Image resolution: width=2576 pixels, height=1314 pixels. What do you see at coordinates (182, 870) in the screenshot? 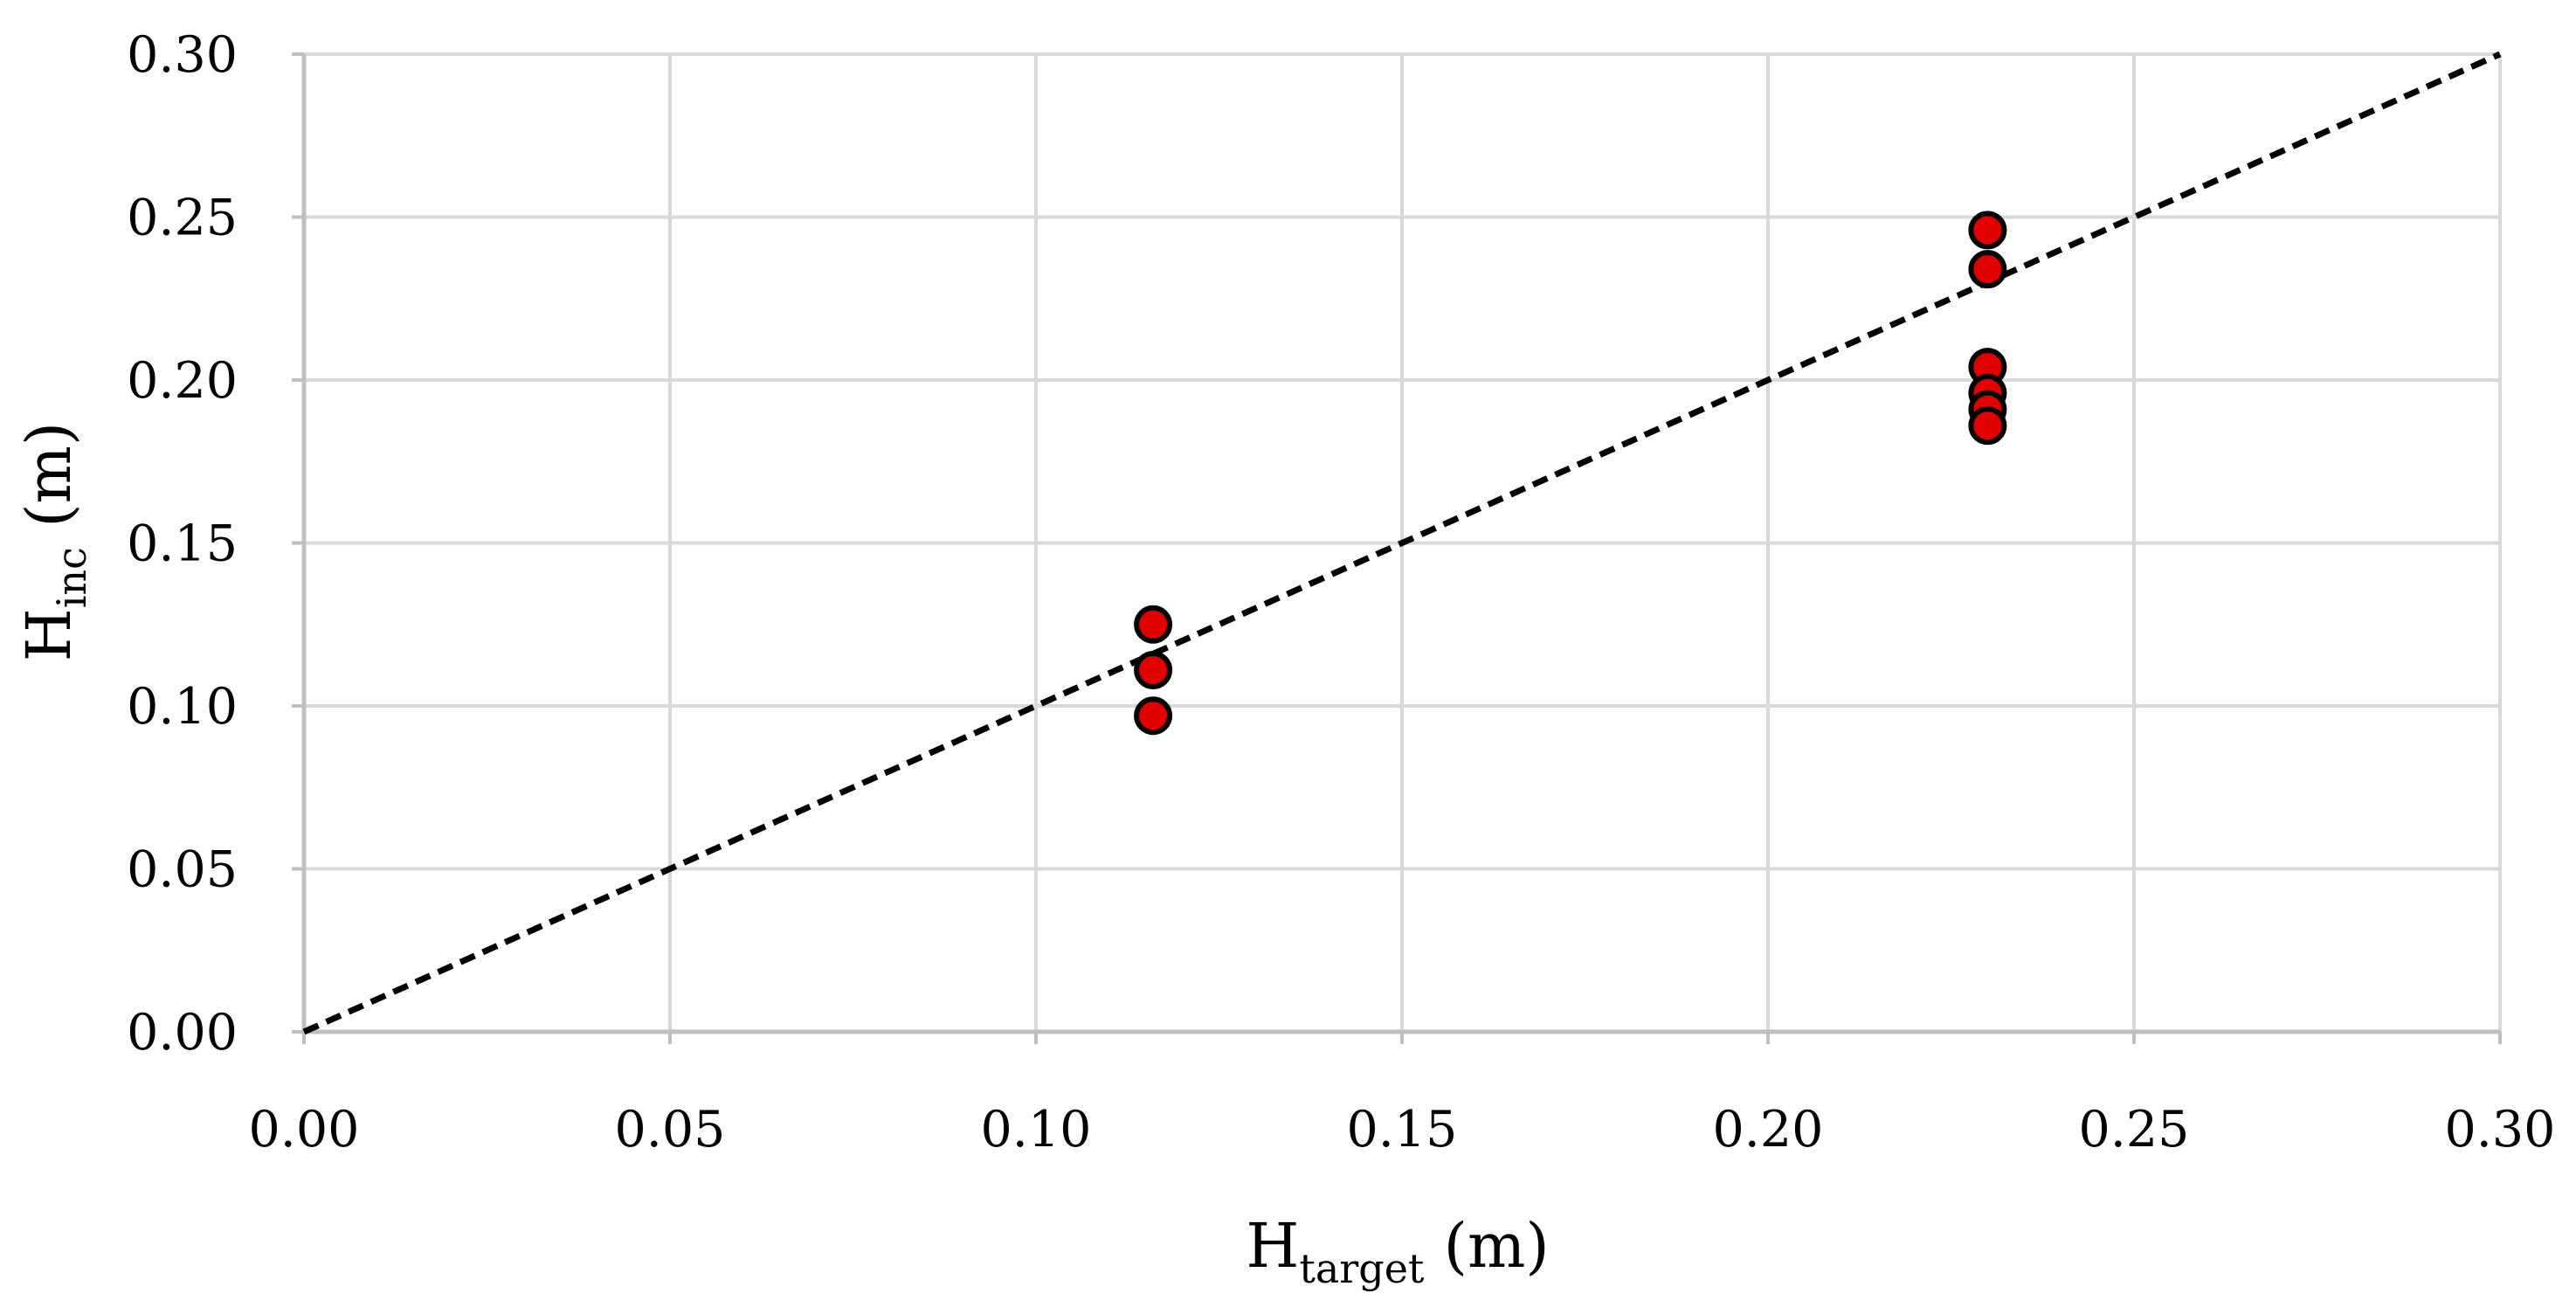
I see `y-tick-label: 0.05` at bounding box center [182, 870].